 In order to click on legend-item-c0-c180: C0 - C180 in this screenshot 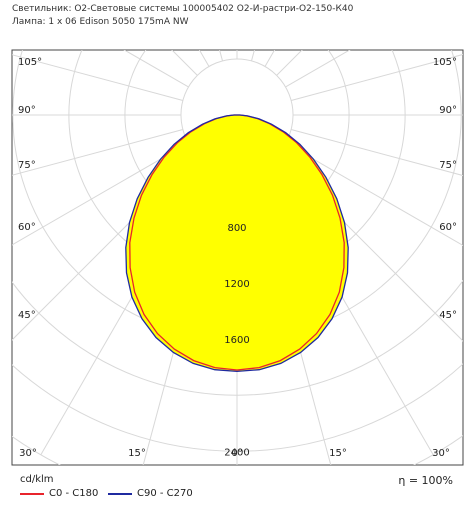, I will do `click(59, 493)`.